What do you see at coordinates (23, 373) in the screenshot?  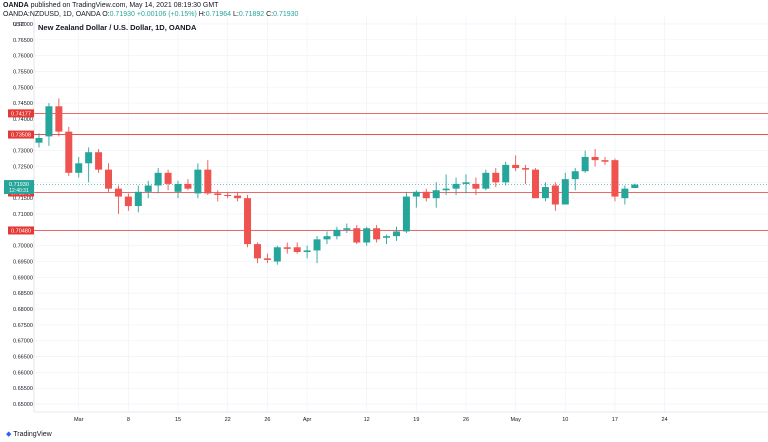 I see `price-tick-label: 0.66000` at bounding box center [23, 373].